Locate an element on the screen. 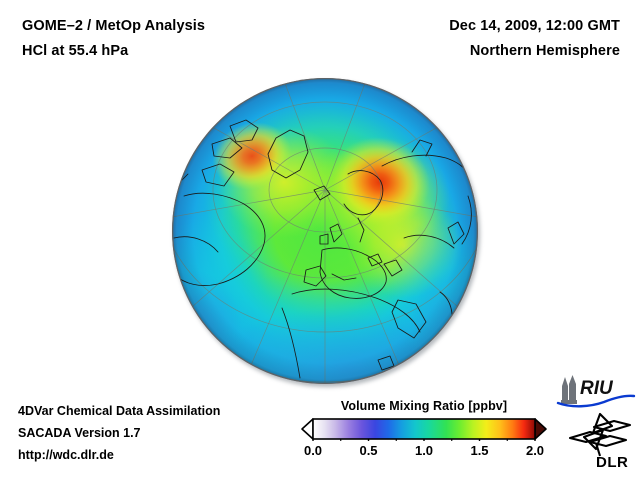 Image resolution: width=640 pixels, height=480 pixels. colorbar-title: Volume Mixing Ratio [ppbv] is located at coordinates (424, 406).